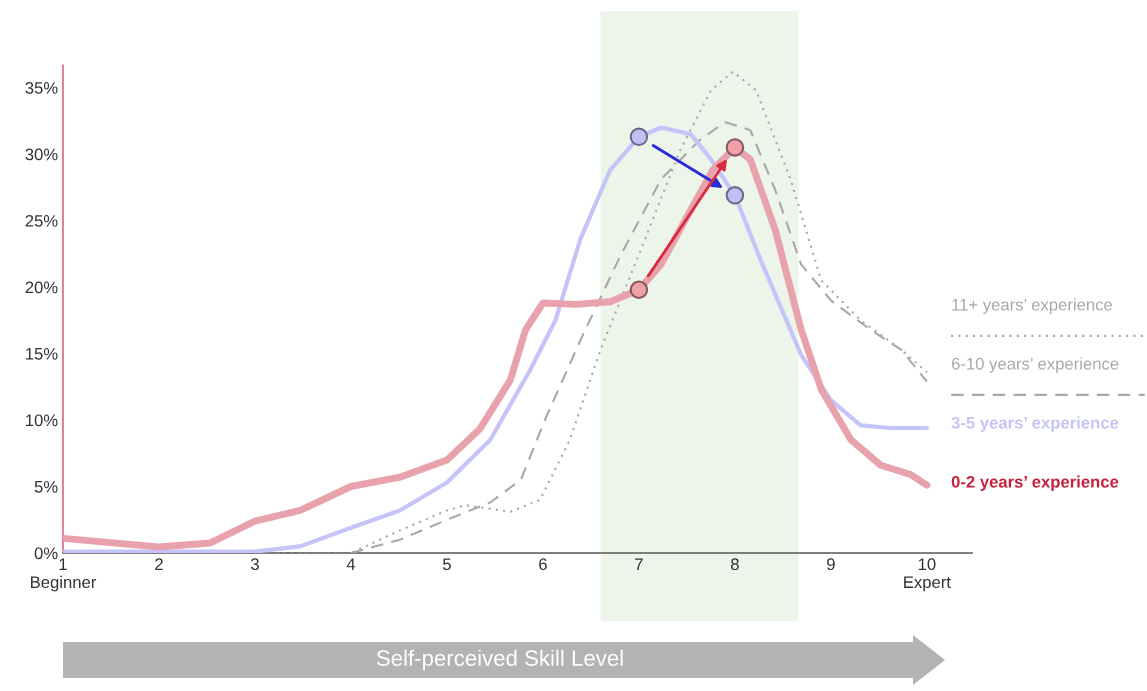  I want to click on x-tick-label: 7, so click(639, 564).